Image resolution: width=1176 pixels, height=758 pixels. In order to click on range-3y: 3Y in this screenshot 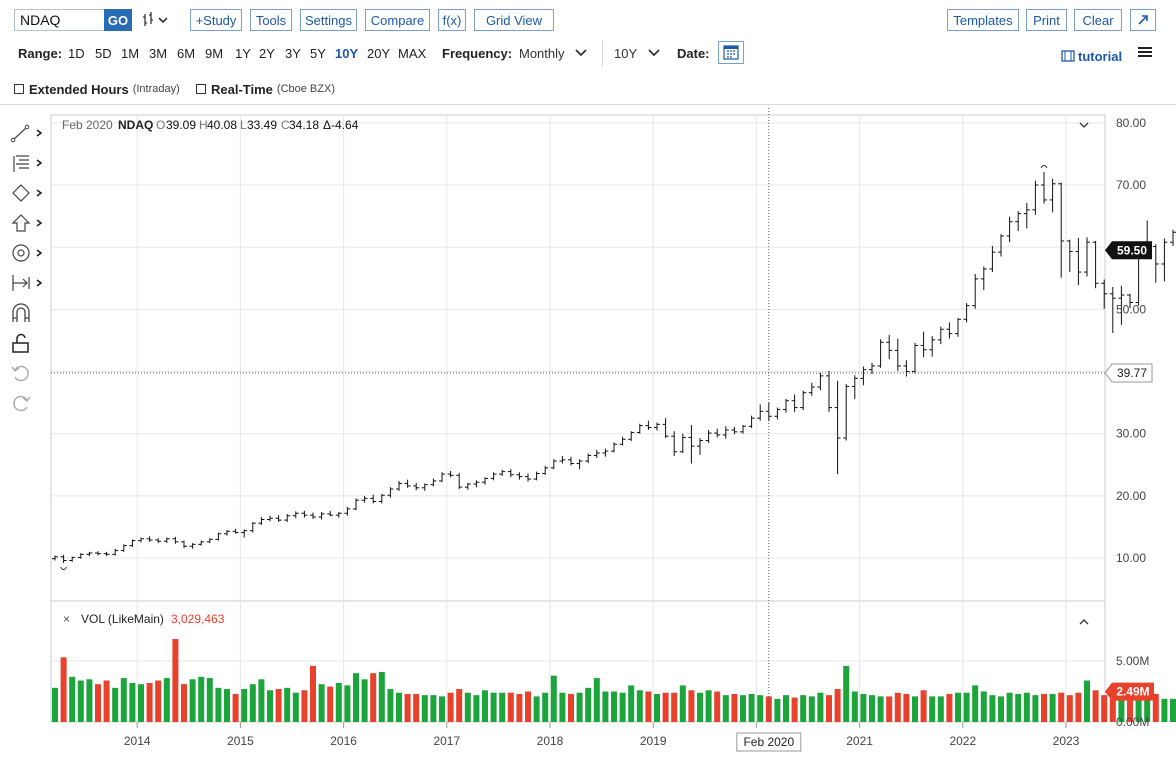, I will do `click(293, 53)`.